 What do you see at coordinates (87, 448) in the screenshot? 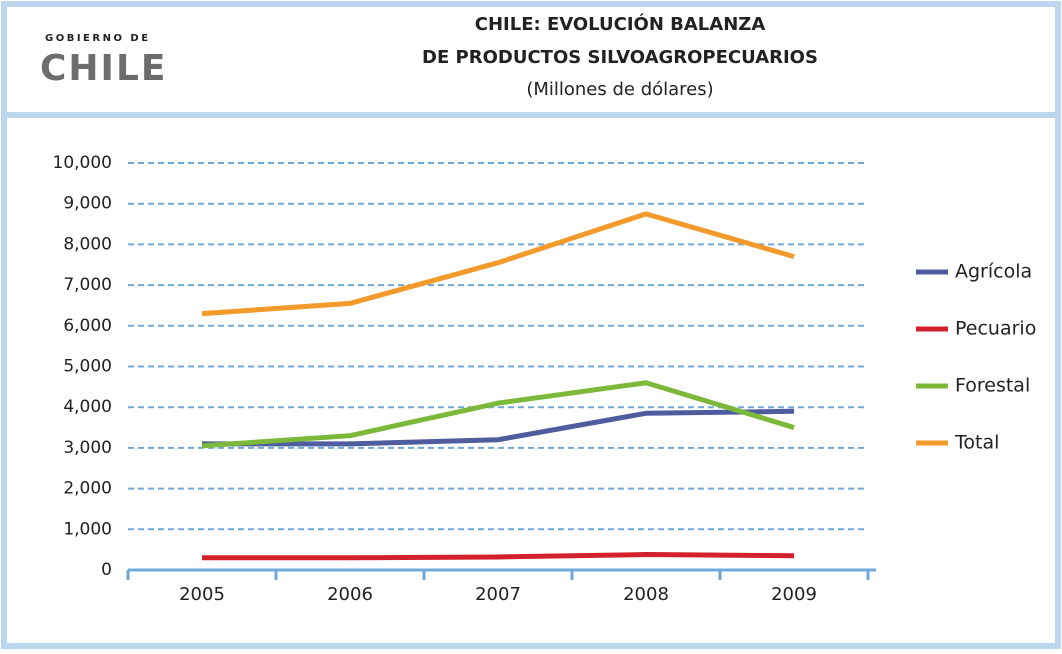
I see `y-tick-label: 3,000` at bounding box center [87, 448].